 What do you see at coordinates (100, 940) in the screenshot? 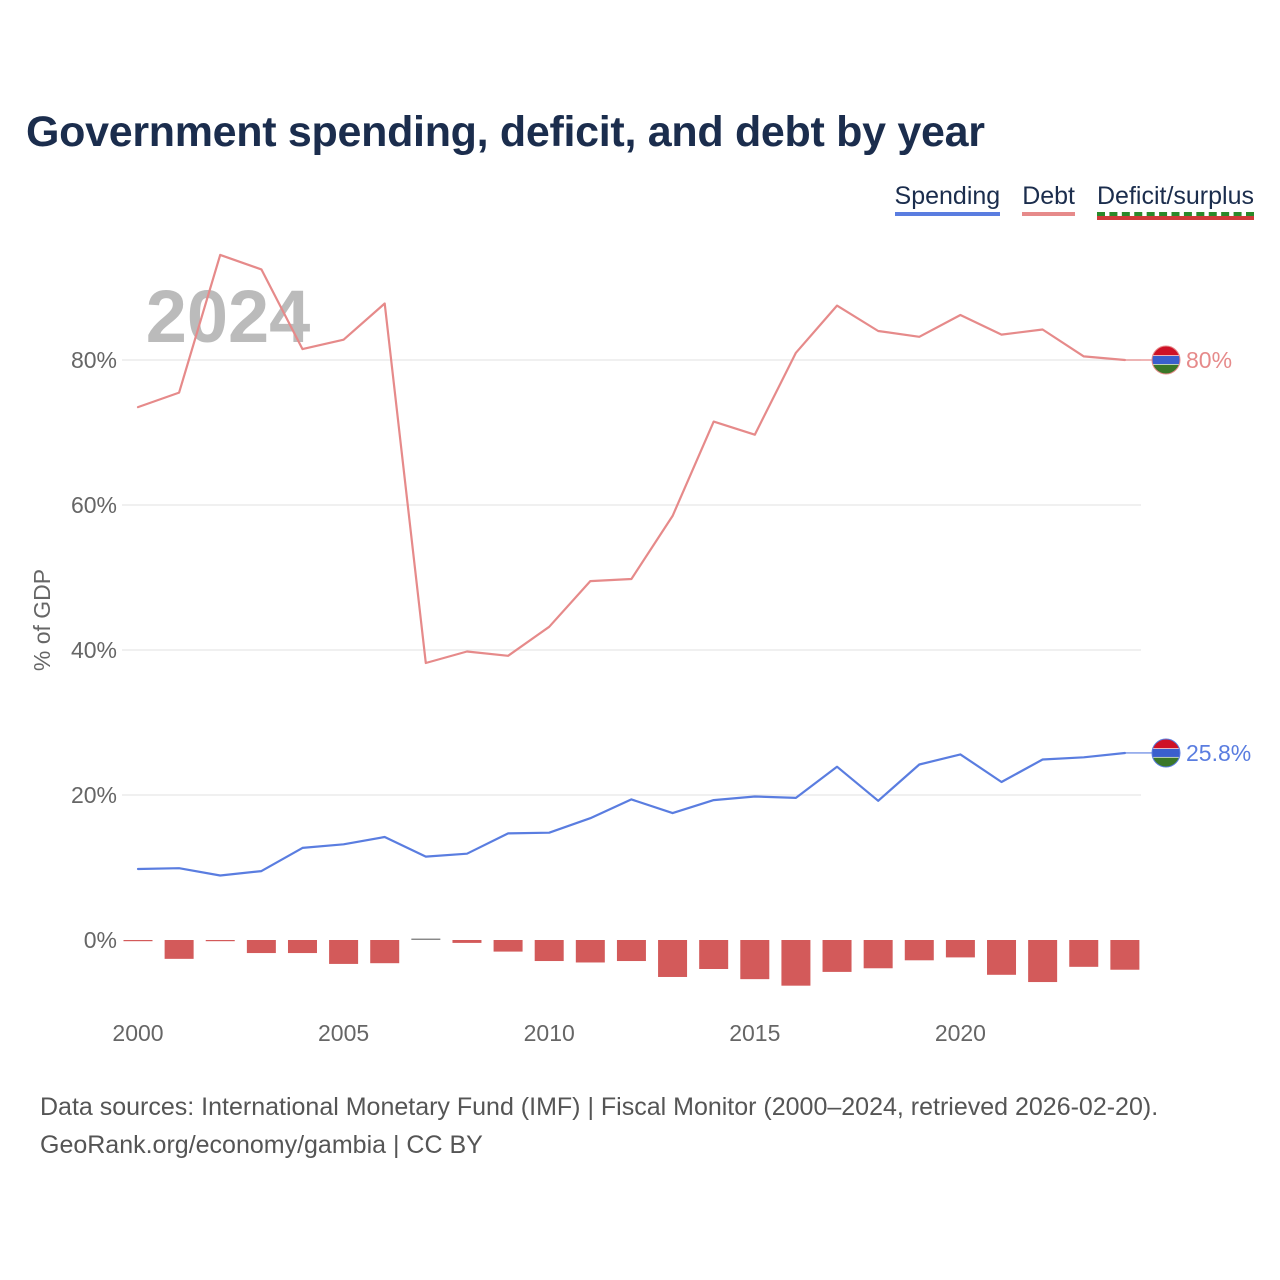
I see `y-tick-label: 0%` at bounding box center [100, 940].